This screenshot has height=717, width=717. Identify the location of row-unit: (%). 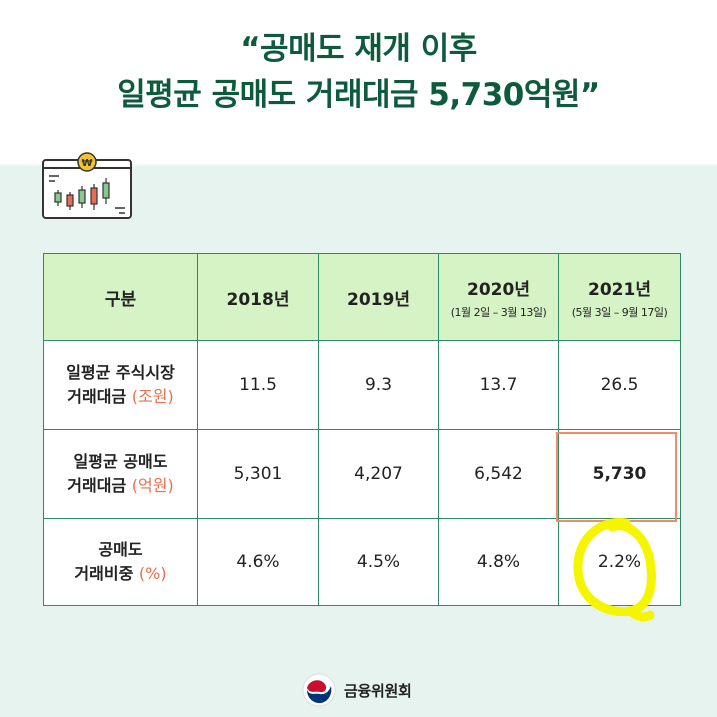
(152, 573).